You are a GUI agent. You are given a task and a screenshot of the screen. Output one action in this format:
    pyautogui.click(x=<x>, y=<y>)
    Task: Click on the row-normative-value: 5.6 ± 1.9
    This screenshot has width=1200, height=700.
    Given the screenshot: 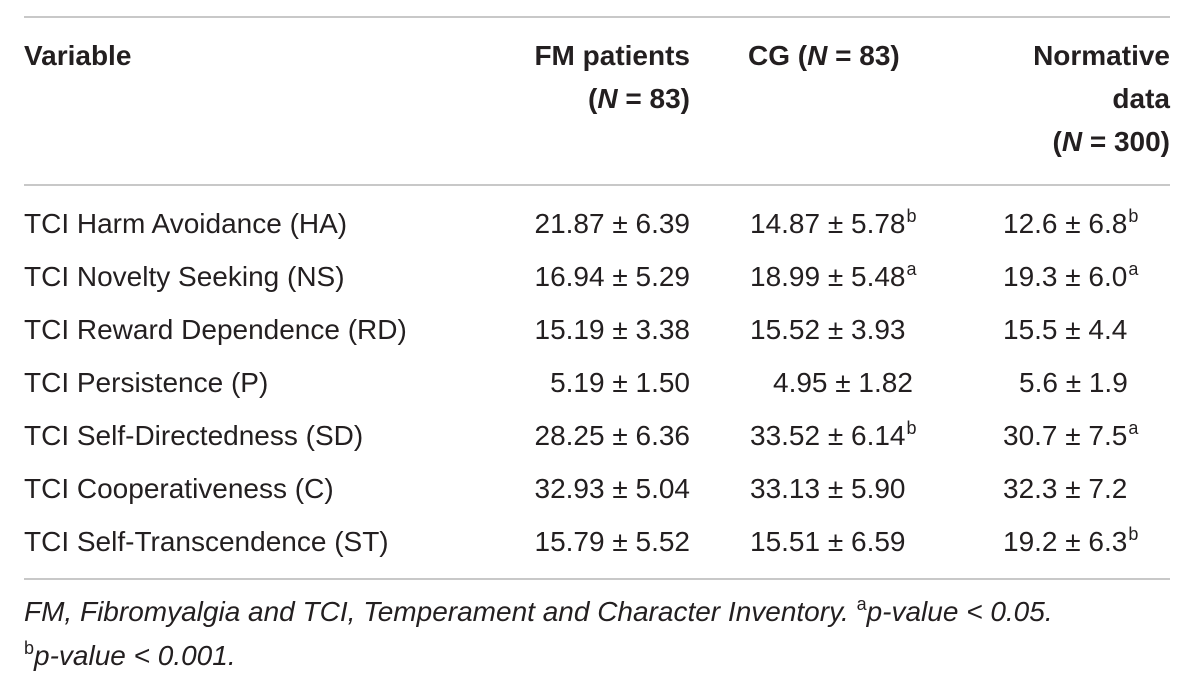 What is the action you would take?
    pyautogui.click(x=1073, y=382)
    